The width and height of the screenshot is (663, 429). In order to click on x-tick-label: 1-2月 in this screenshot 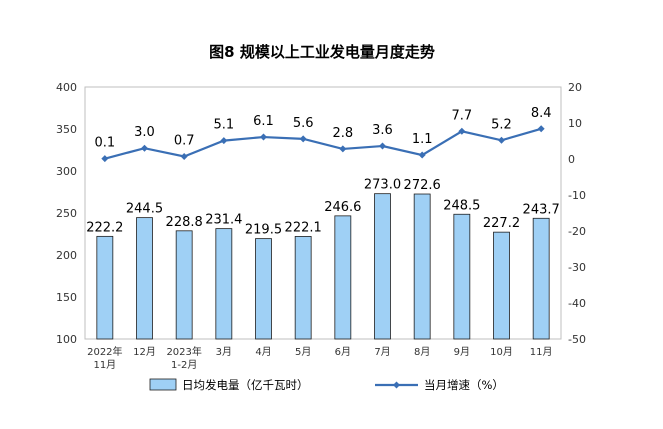, I will do `click(184, 365)`.